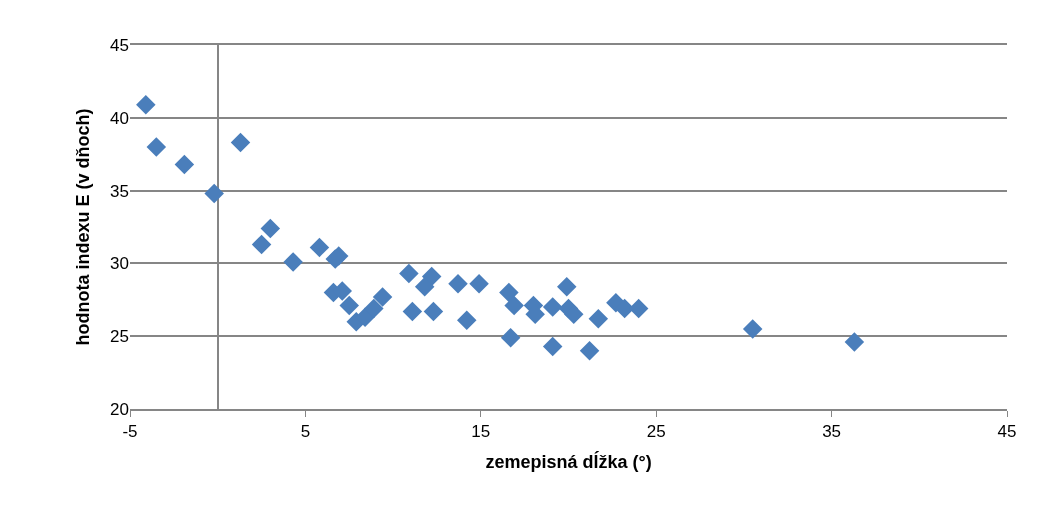  What do you see at coordinates (568, 461) in the screenshot?
I see `x-axis-title: zemepisná dĺžka (°)` at bounding box center [568, 461].